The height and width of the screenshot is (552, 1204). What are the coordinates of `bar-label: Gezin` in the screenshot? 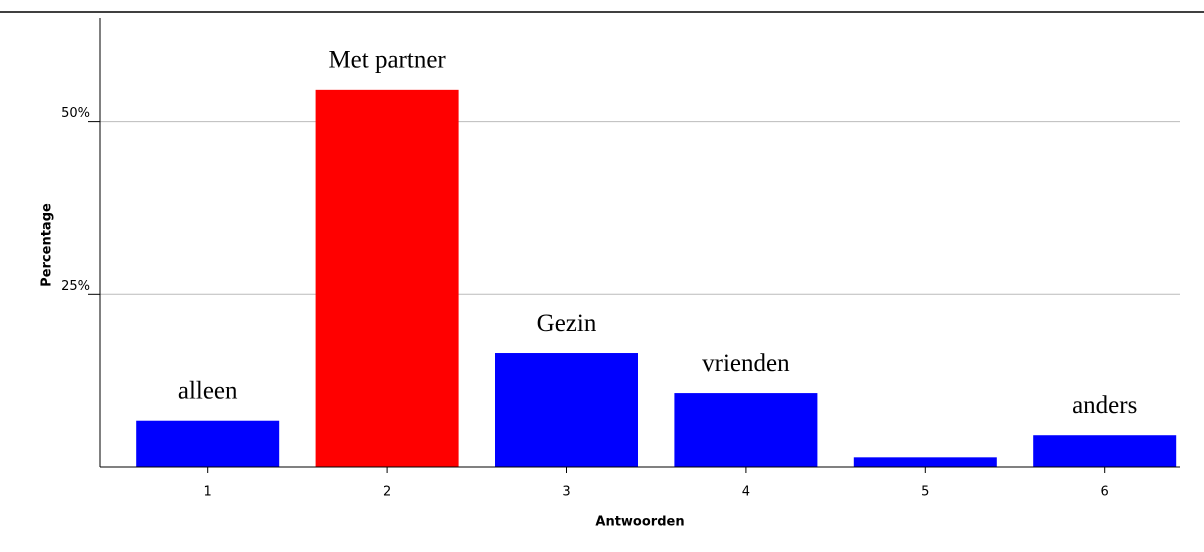 It's located at (567, 323).